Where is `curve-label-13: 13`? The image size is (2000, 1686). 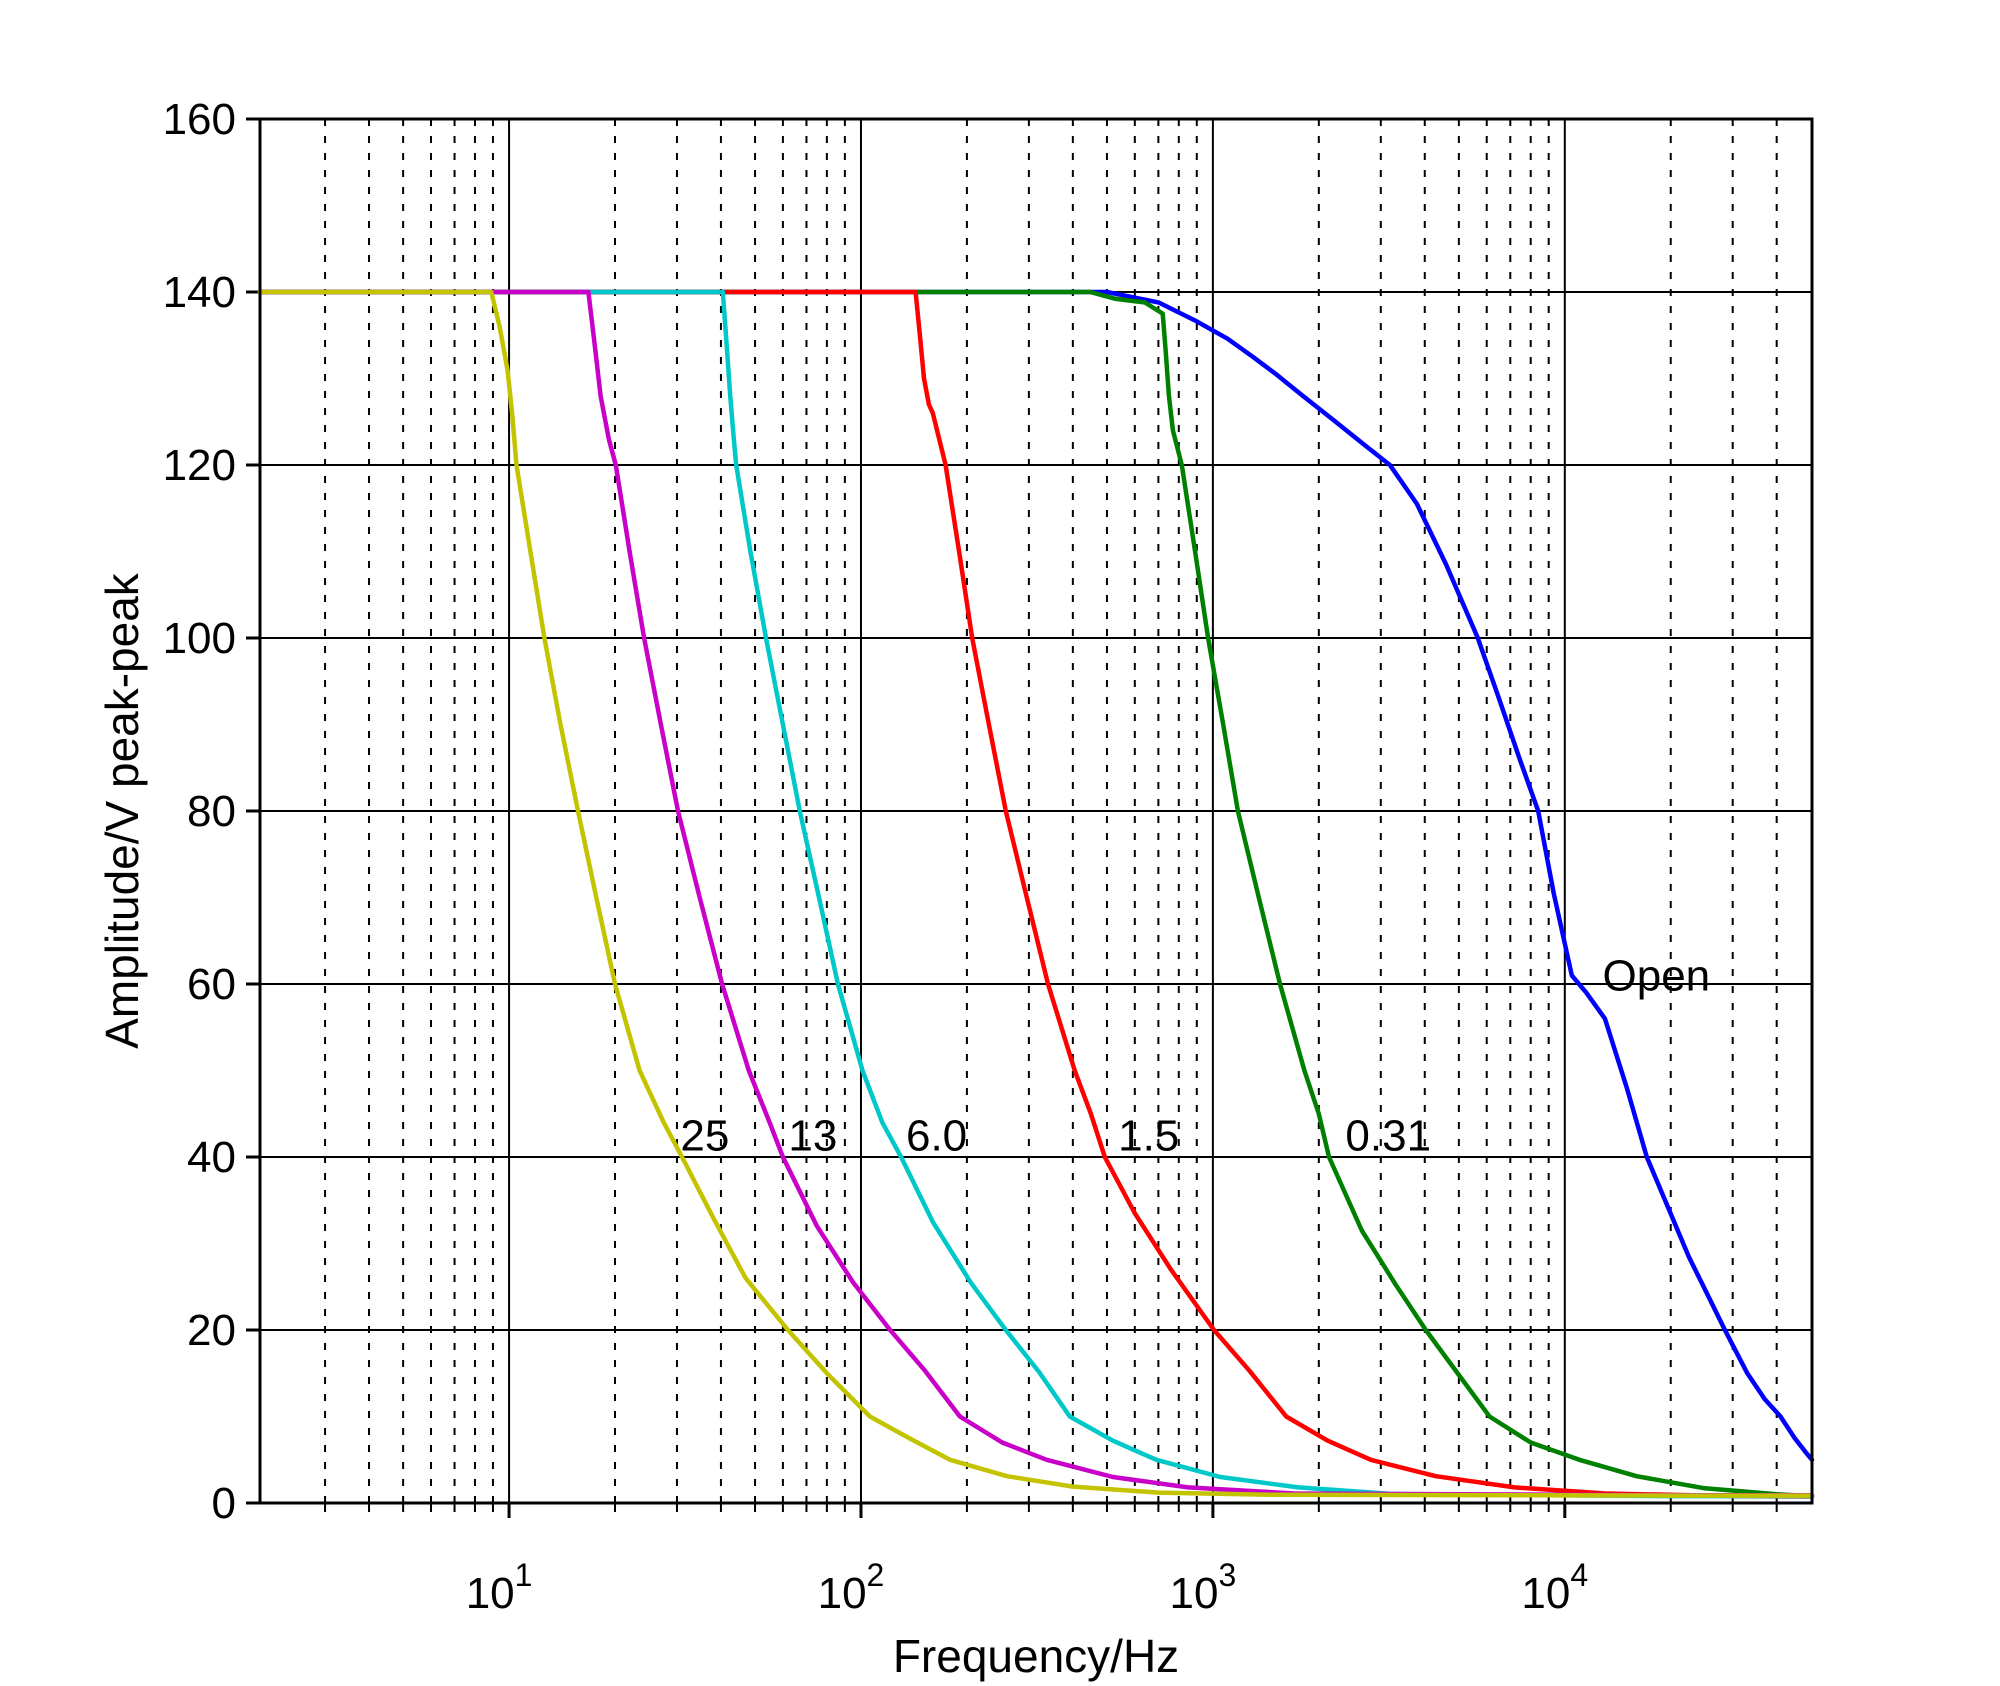
curve-label-13: 13 is located at coordinates (812, 1135).